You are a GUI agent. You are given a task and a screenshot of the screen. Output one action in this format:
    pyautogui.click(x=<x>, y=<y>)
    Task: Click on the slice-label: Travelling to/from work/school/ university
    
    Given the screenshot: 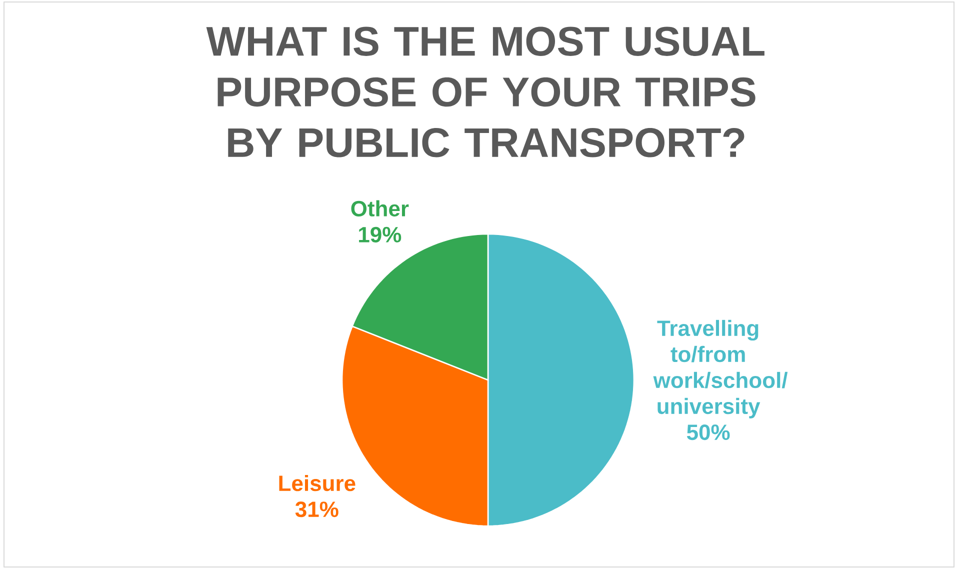 What is the action you would take?
    pyautogui.click(x=720, y=369)
    